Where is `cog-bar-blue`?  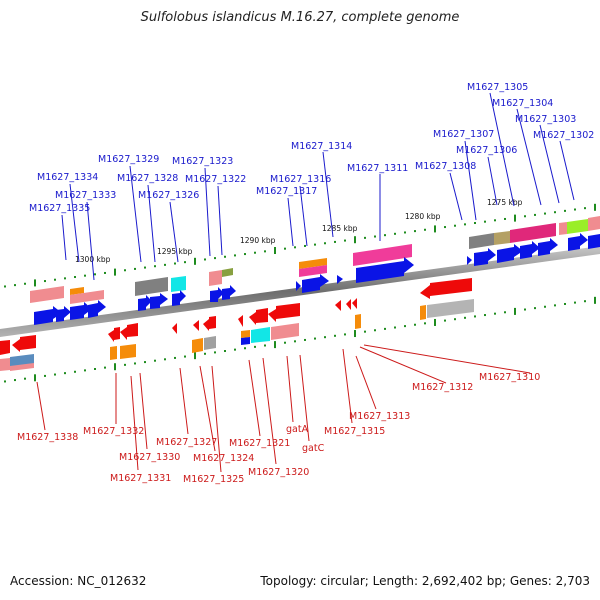 cog-bar-blue is located at coordinates (245, 341).